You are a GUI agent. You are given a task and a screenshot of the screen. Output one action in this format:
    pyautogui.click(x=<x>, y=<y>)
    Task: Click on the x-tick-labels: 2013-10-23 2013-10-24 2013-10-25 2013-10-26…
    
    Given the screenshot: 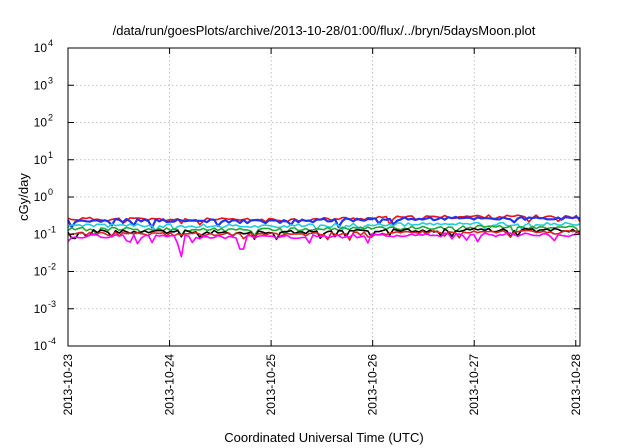 What is the action you would take?
    pyautogui.click(x=322, y=385)
    